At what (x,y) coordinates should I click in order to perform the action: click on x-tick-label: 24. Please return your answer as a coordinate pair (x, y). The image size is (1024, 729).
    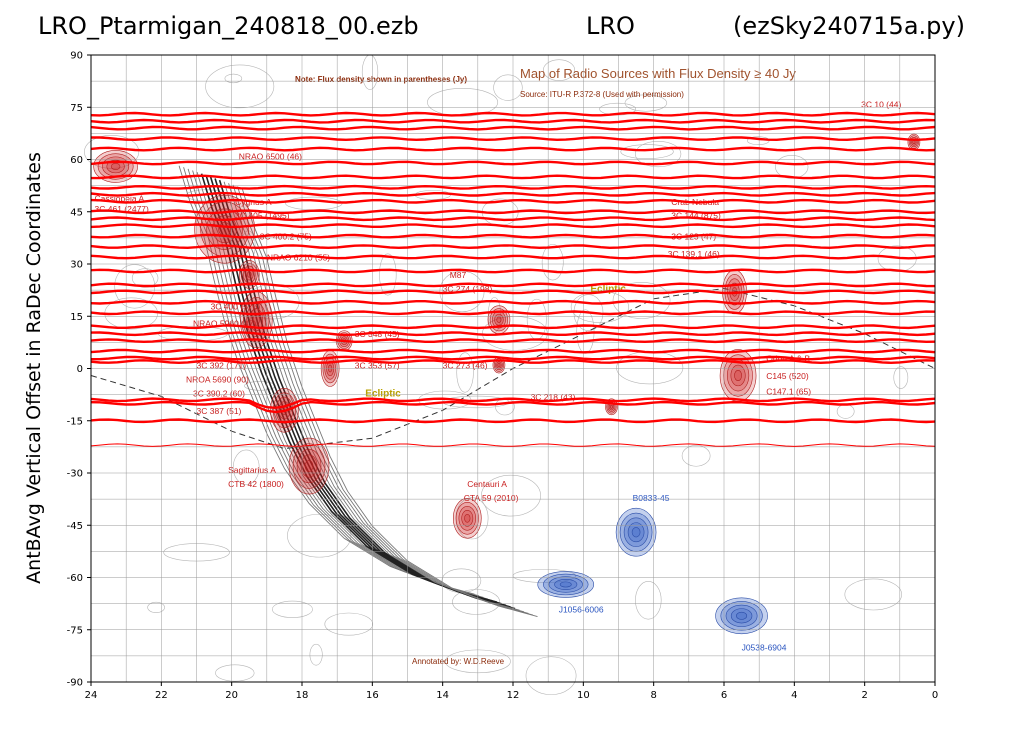
    Looking at the image, I should click on (91, 695).